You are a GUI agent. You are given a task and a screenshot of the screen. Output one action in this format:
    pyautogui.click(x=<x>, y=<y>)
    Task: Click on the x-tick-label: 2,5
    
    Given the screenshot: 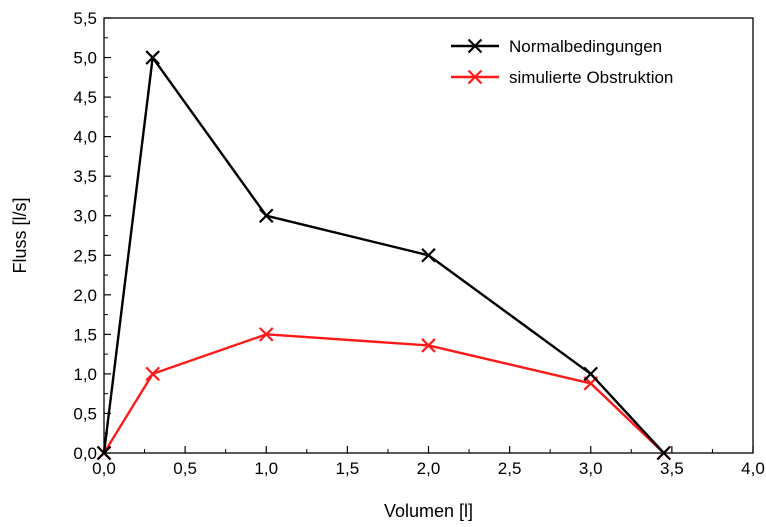 What is the action you would take?
    pyautogui.click(x=510, y=468)
    